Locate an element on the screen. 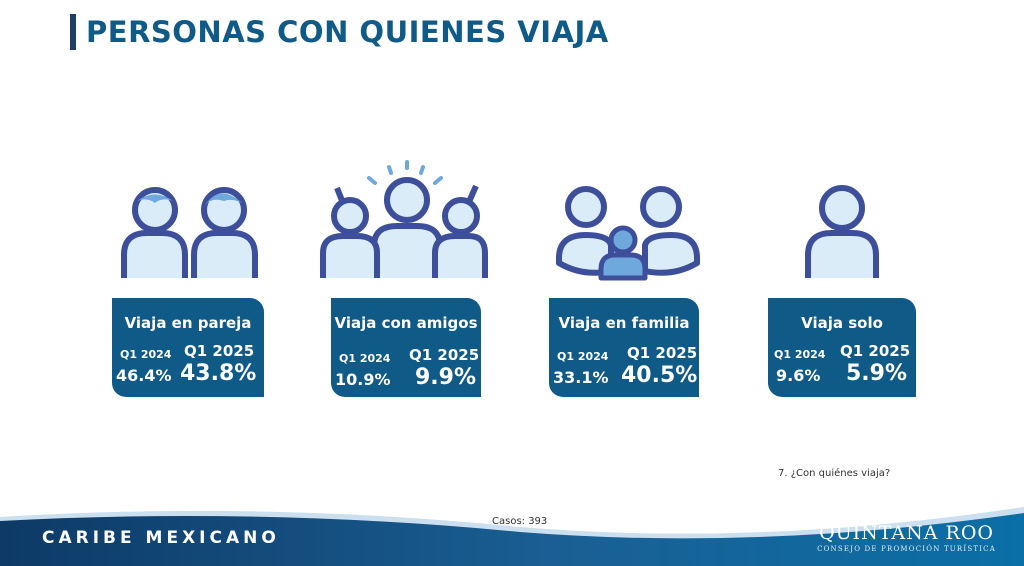 The width and height of the screenshot is (1024, 566). caribe-mexicano-logo: CARIBE MEXICANO is located at coordinates (161, 538).